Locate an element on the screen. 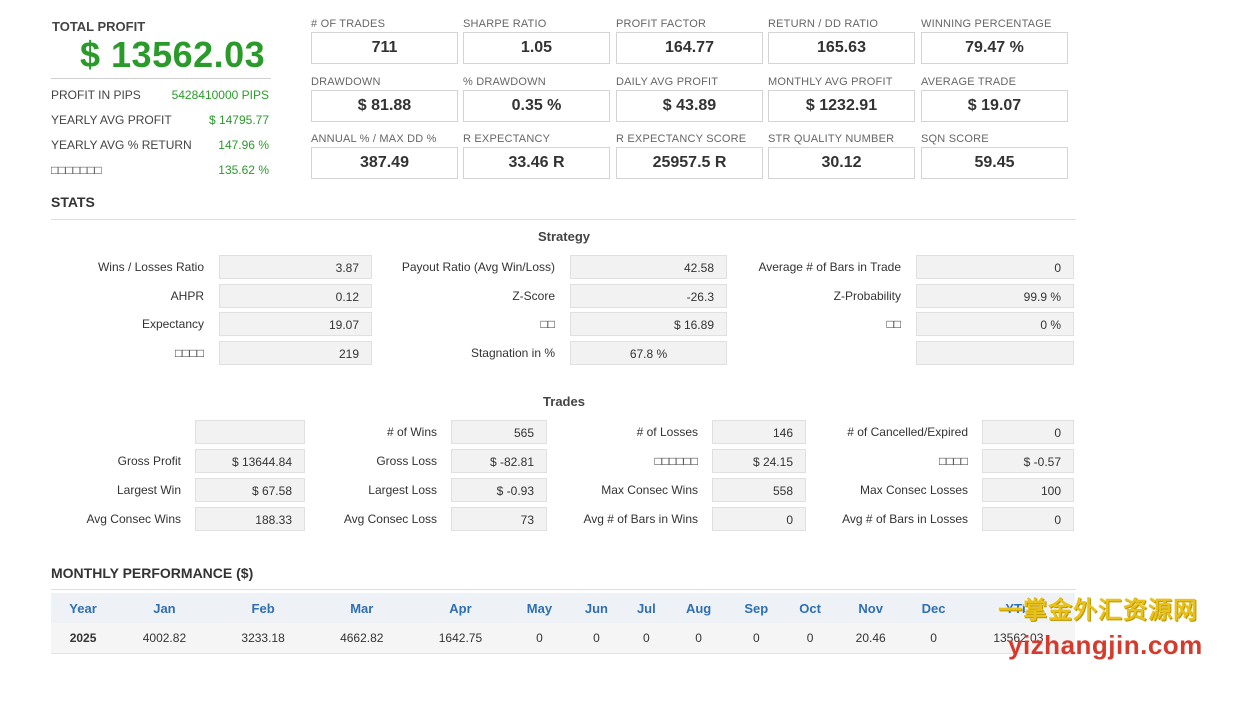  summary-row-pips: PROFIT IN PIPS 5428410000 PIPS is located at coordinates (161, 98).